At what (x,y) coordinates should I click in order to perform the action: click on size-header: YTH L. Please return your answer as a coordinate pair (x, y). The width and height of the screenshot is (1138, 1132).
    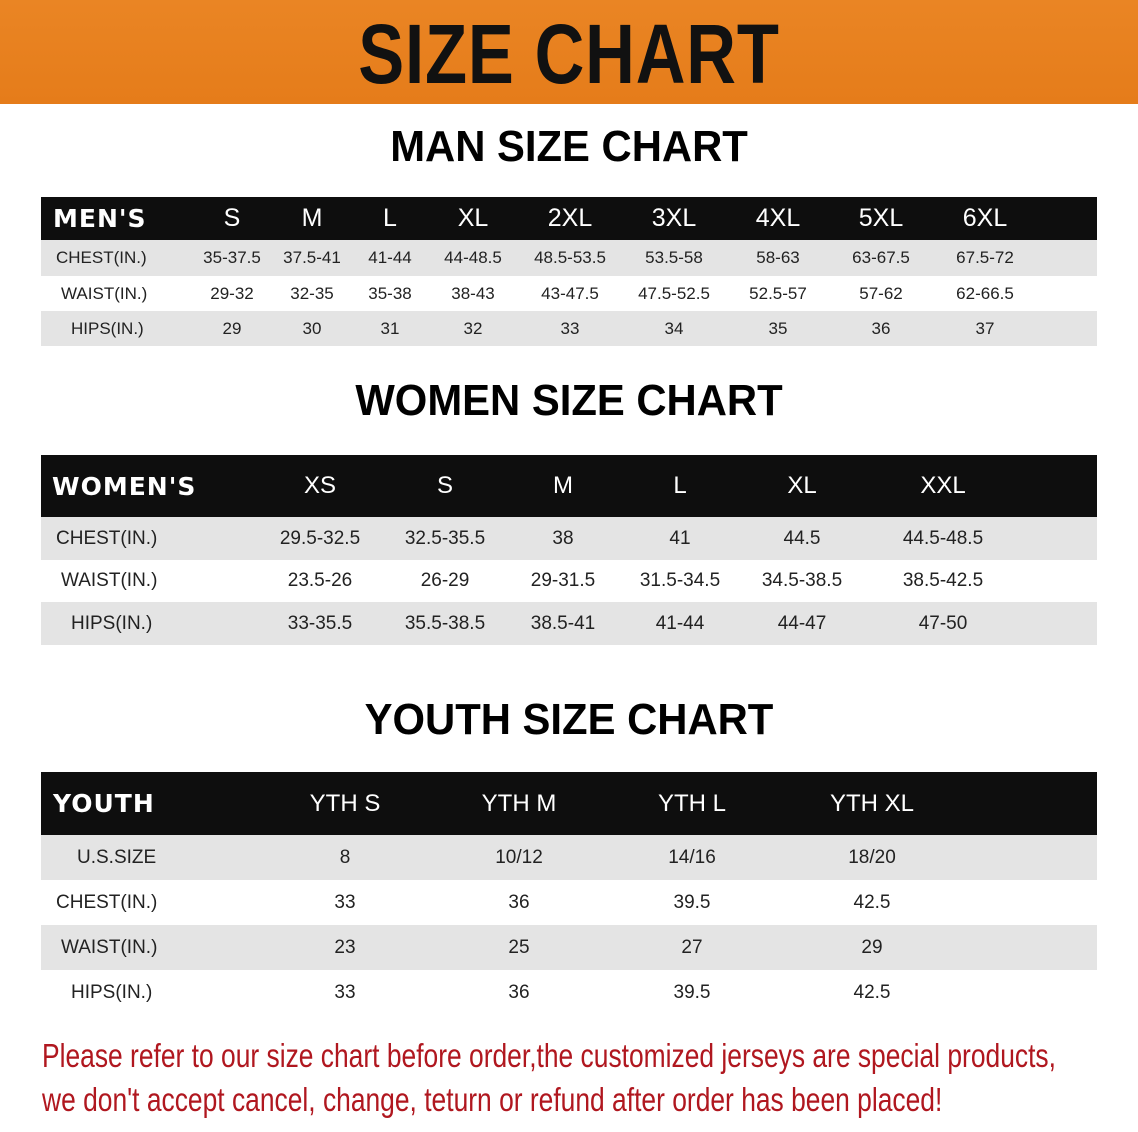
    Looking at the image, I should click on (692, 803).